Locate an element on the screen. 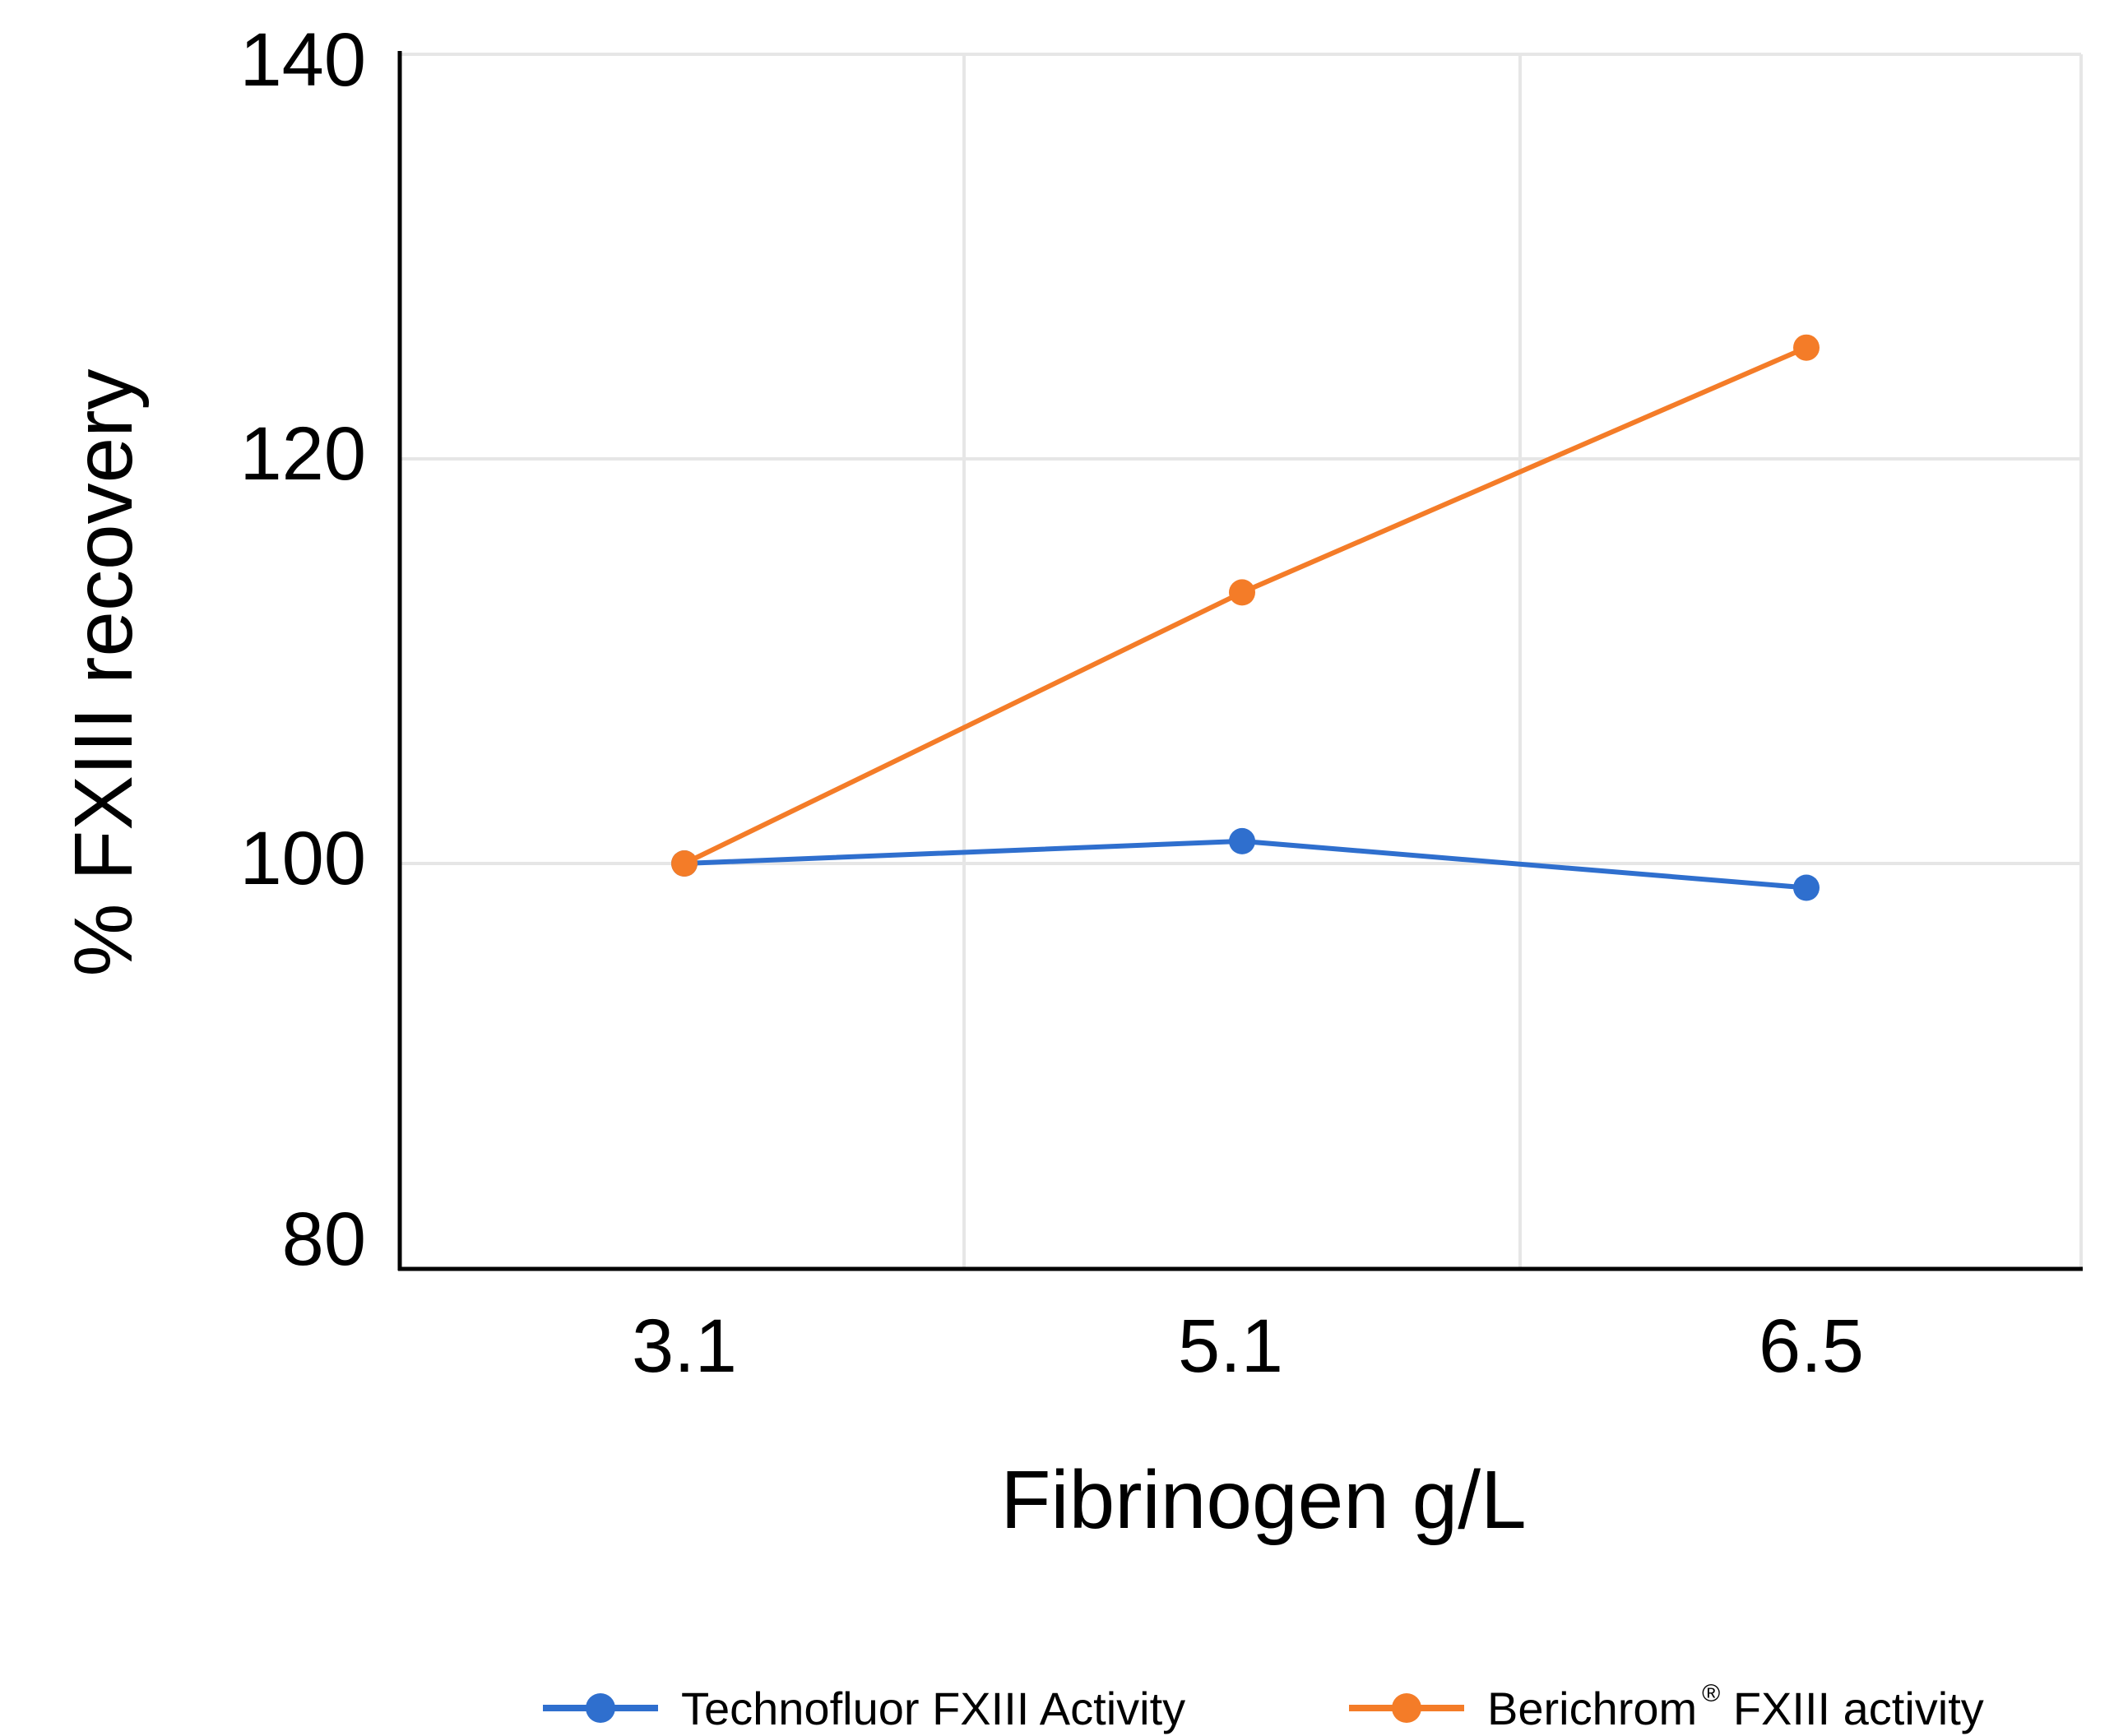 The height and width of the screenshot is (1736, 2114). x-tick-label: 3.1 is located at coordinates (684, 1346).